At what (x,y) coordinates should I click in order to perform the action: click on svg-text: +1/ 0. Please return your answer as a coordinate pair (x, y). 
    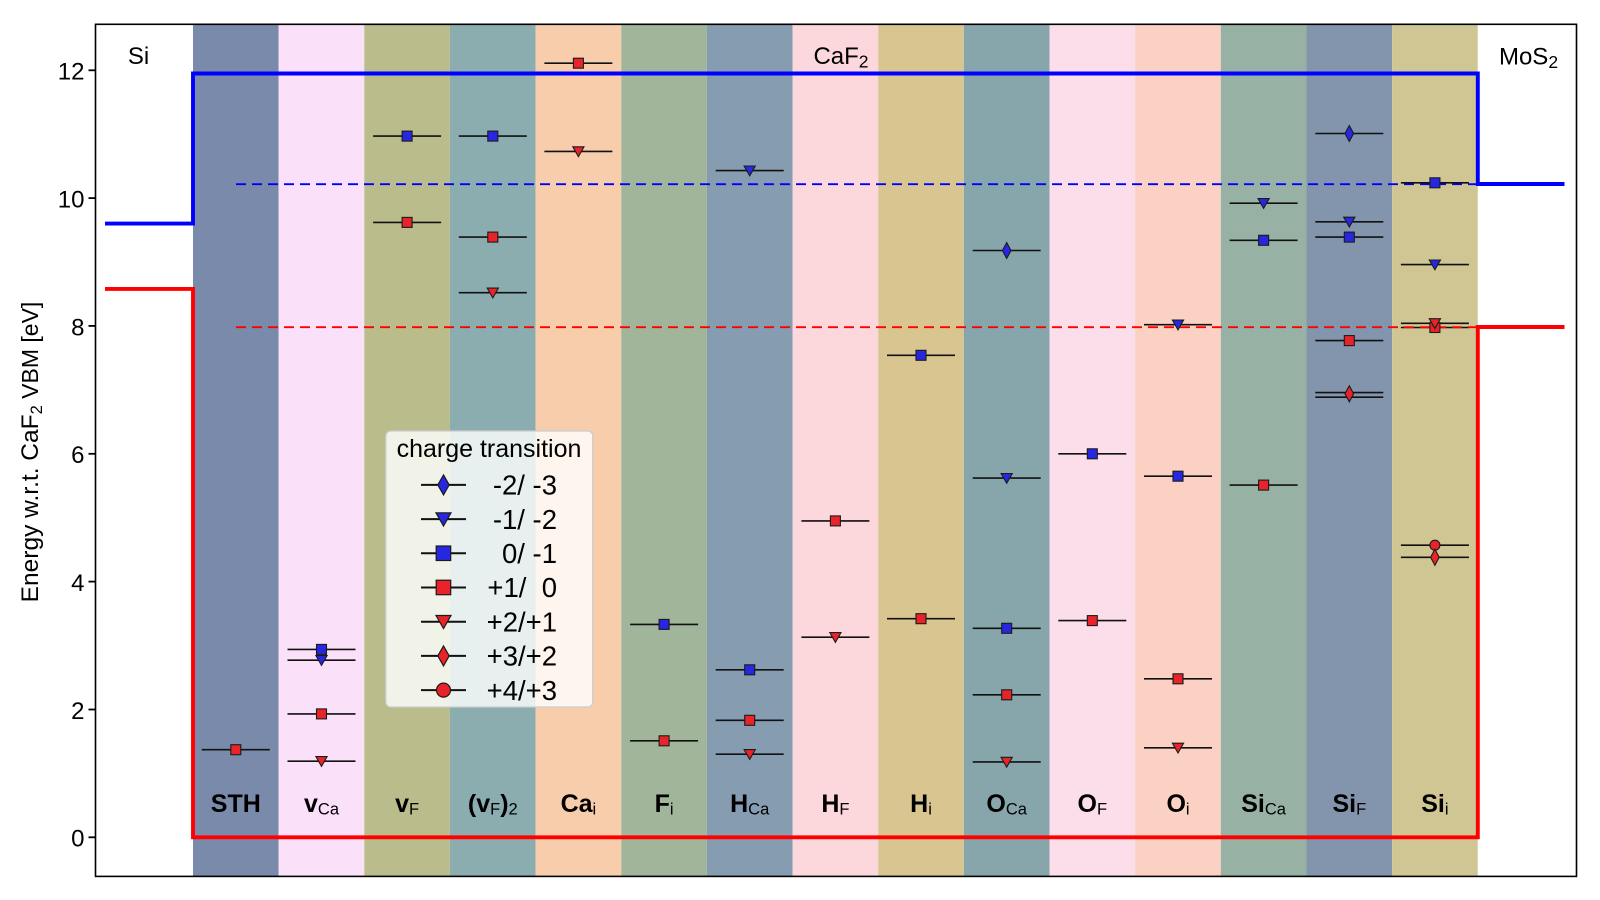
    Looking at the image, I should click on (522, 587).